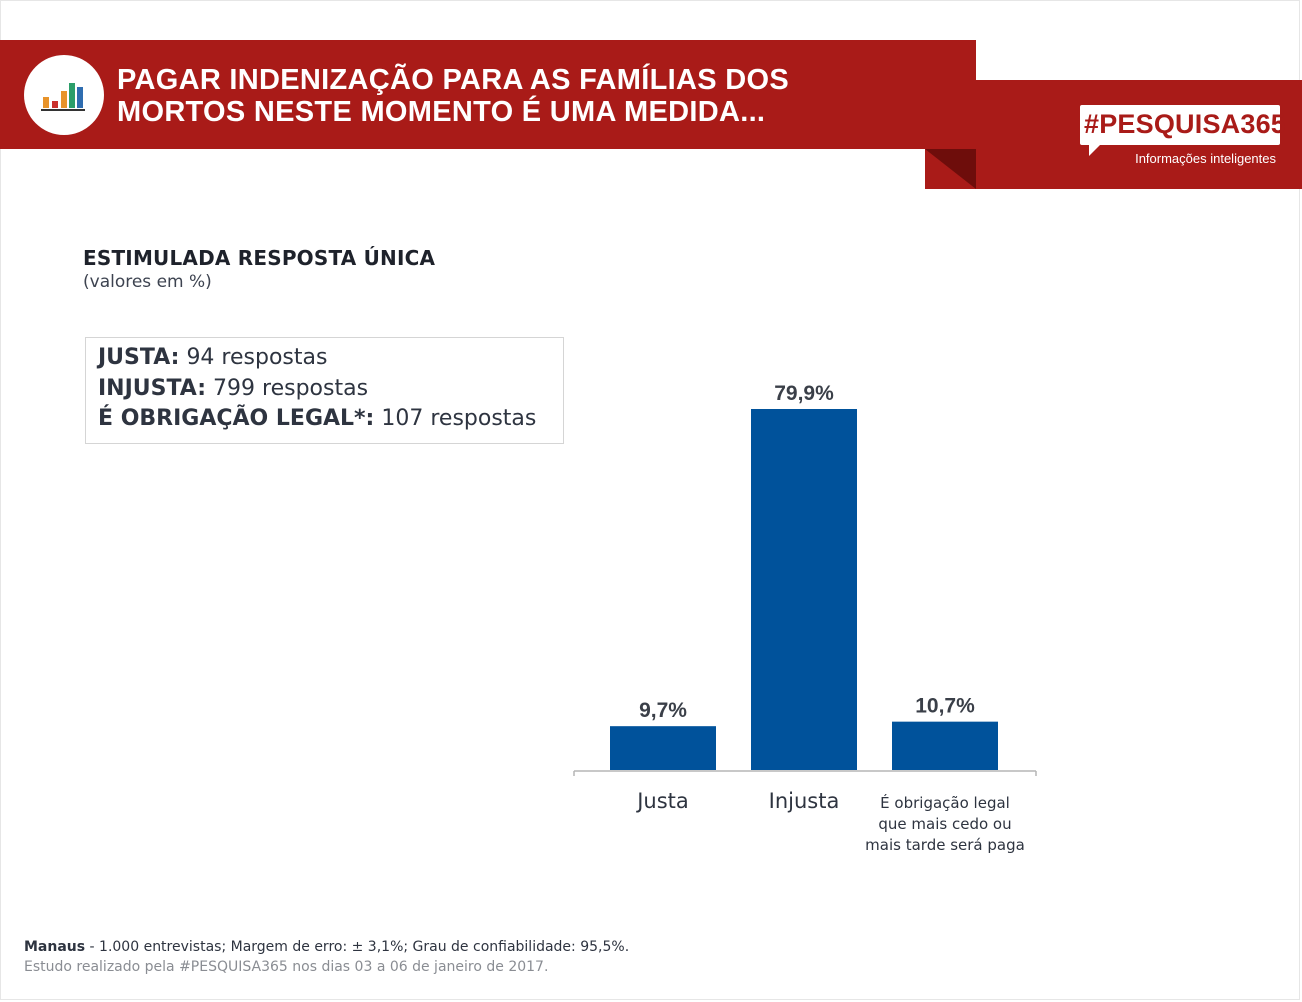  Describe the element at coordinates (662, 801) in the screenshot. I see `tick-label-1: Justa` at that location.